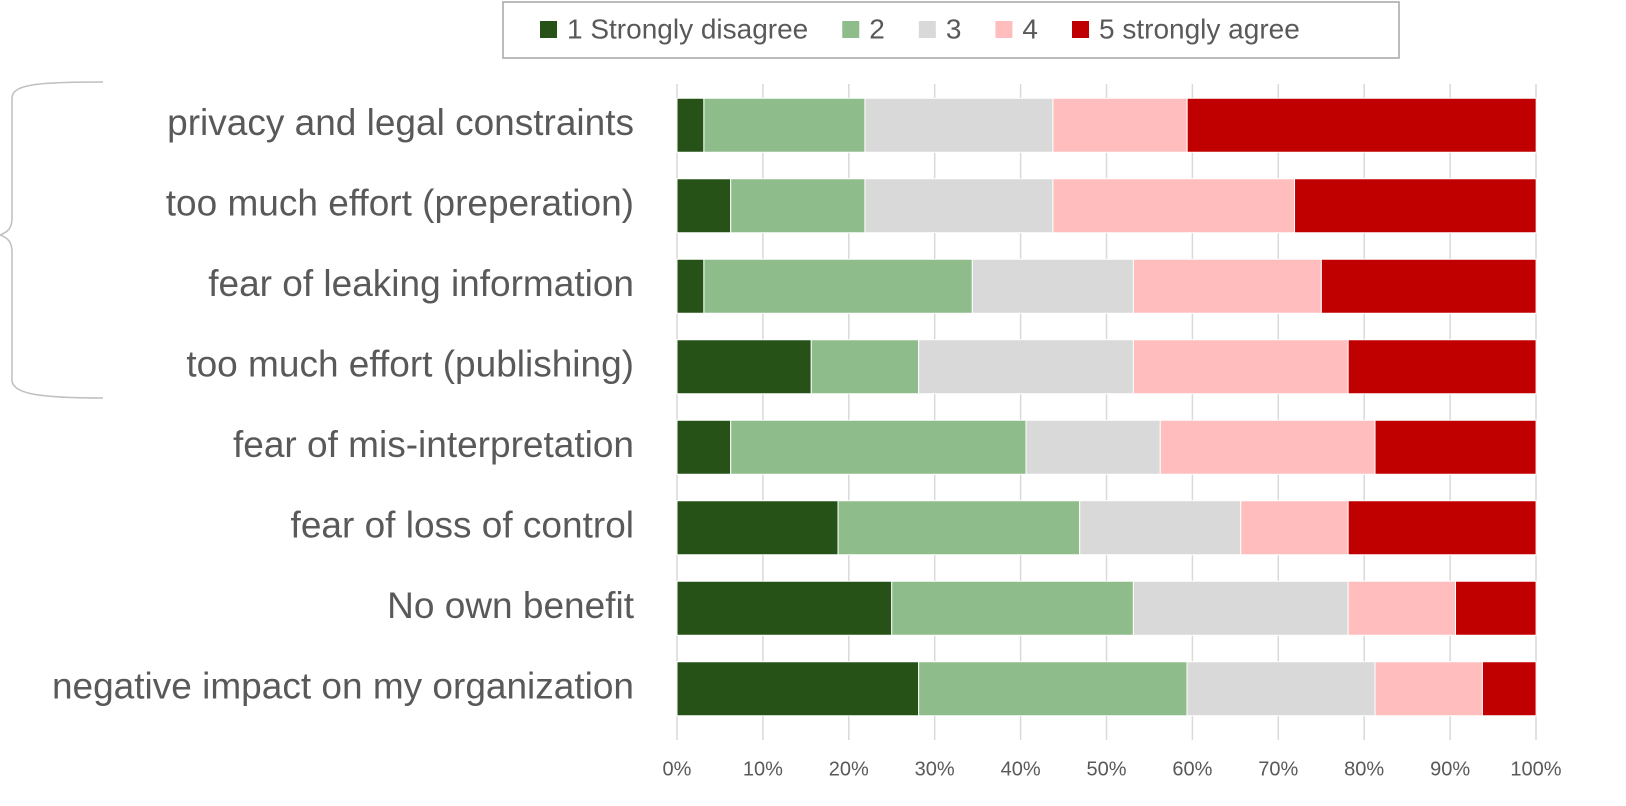 The height and width of the screenshot is (806, 1626). What do you see at coordinates (410, 364) in the screenshot?
I see `category-label: too much effort (publishing)` at bounding box center [410, 364].